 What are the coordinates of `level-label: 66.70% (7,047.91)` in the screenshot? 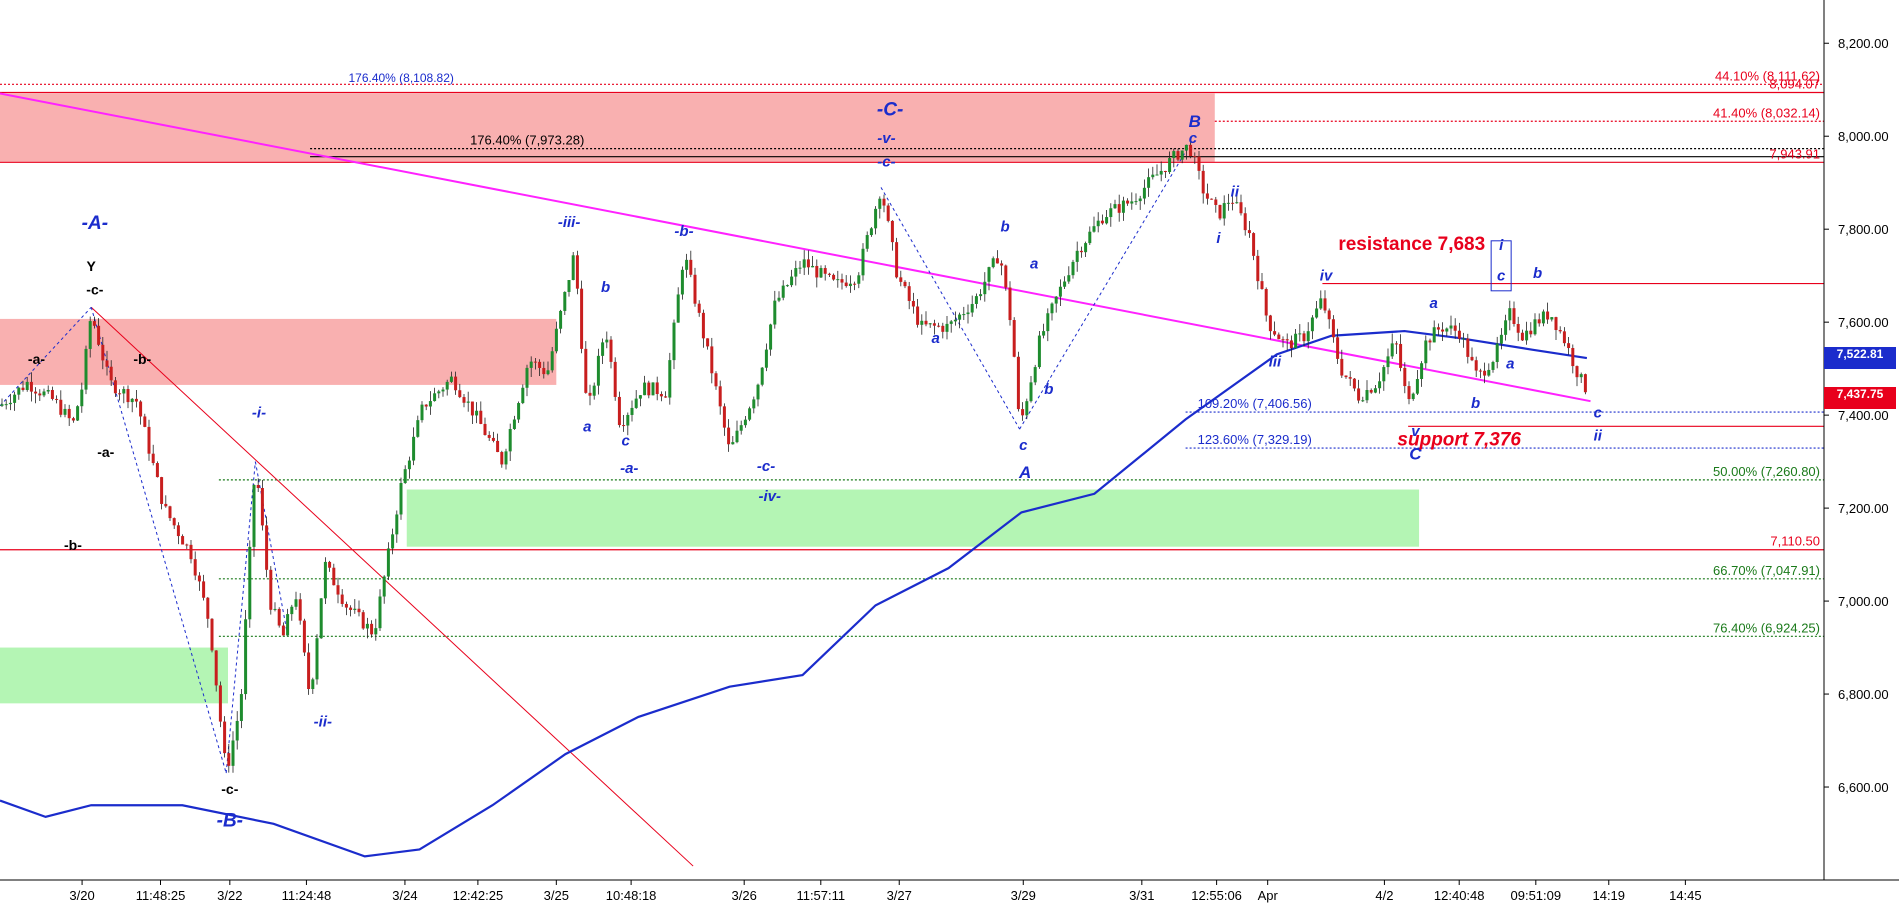 It's located at (1766, 570).